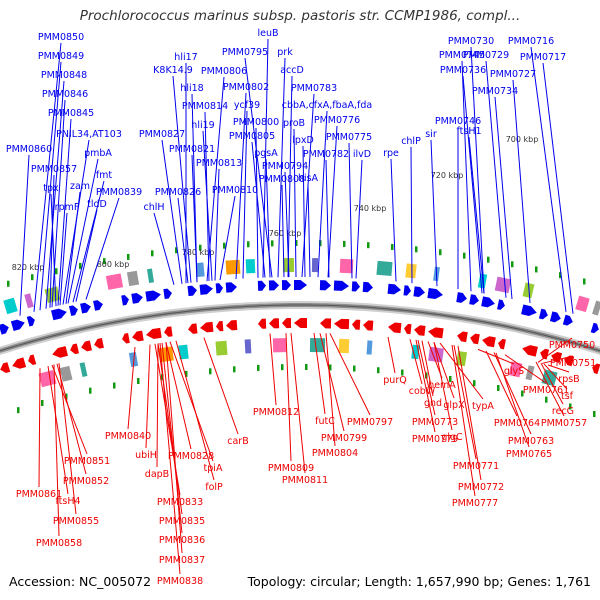 The image size is (600, 600). I want to click on gene-label: pgsA, so click(266, 153).